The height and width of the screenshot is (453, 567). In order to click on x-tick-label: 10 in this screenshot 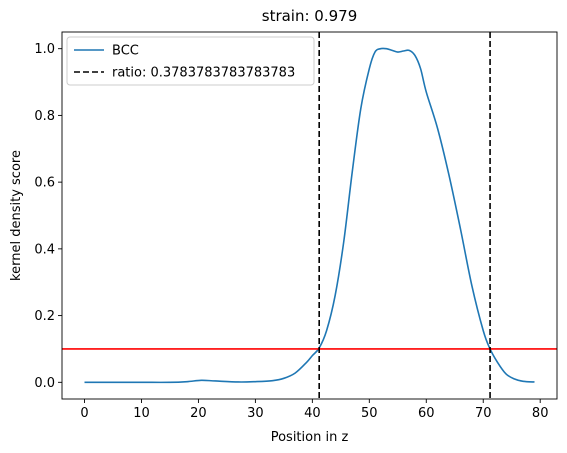, I will do `click(141, 413)`.